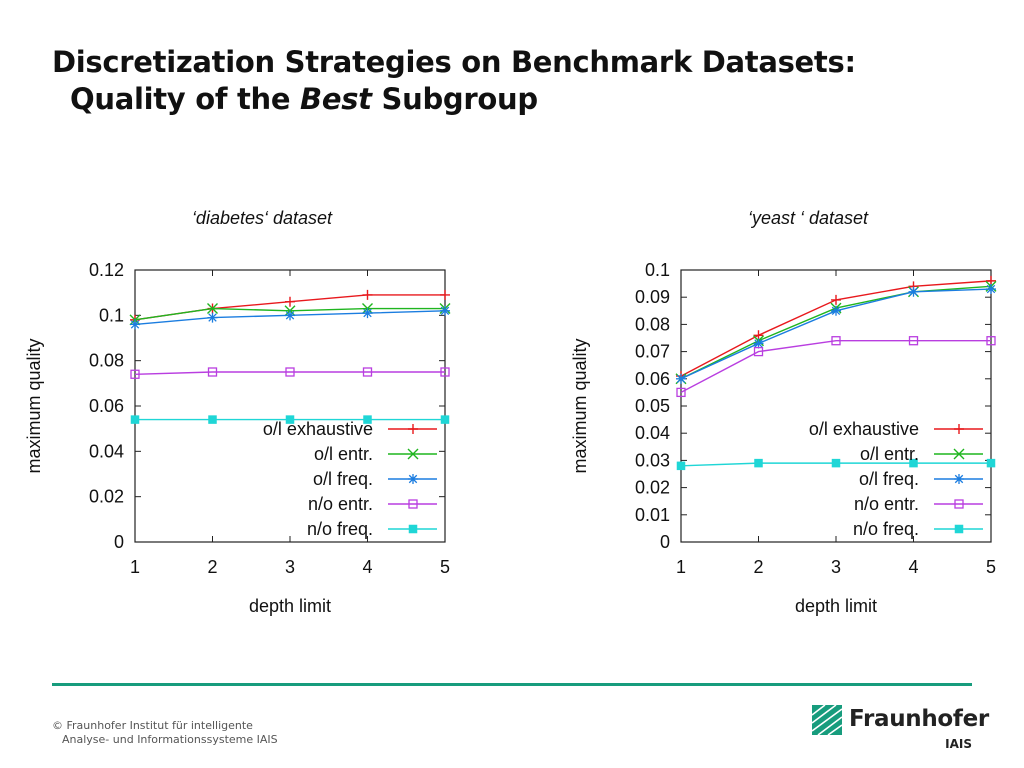 The width and height of the screenshot is (1024, 768). I want to click on y-tick-label: 0.06, so click(106, 406).